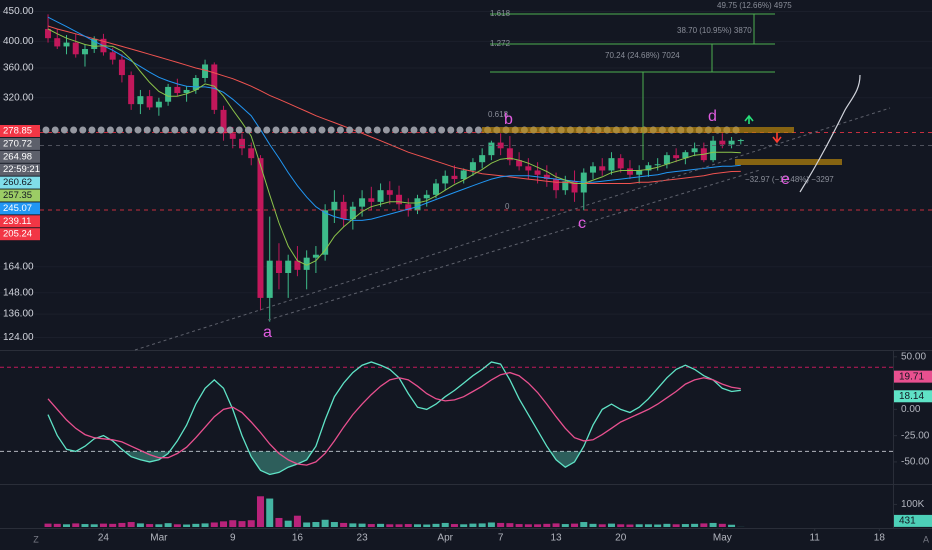 The height and width of the screenshot is (550, 932). I want to click on x-tick-label: 16, so click(298, 538).